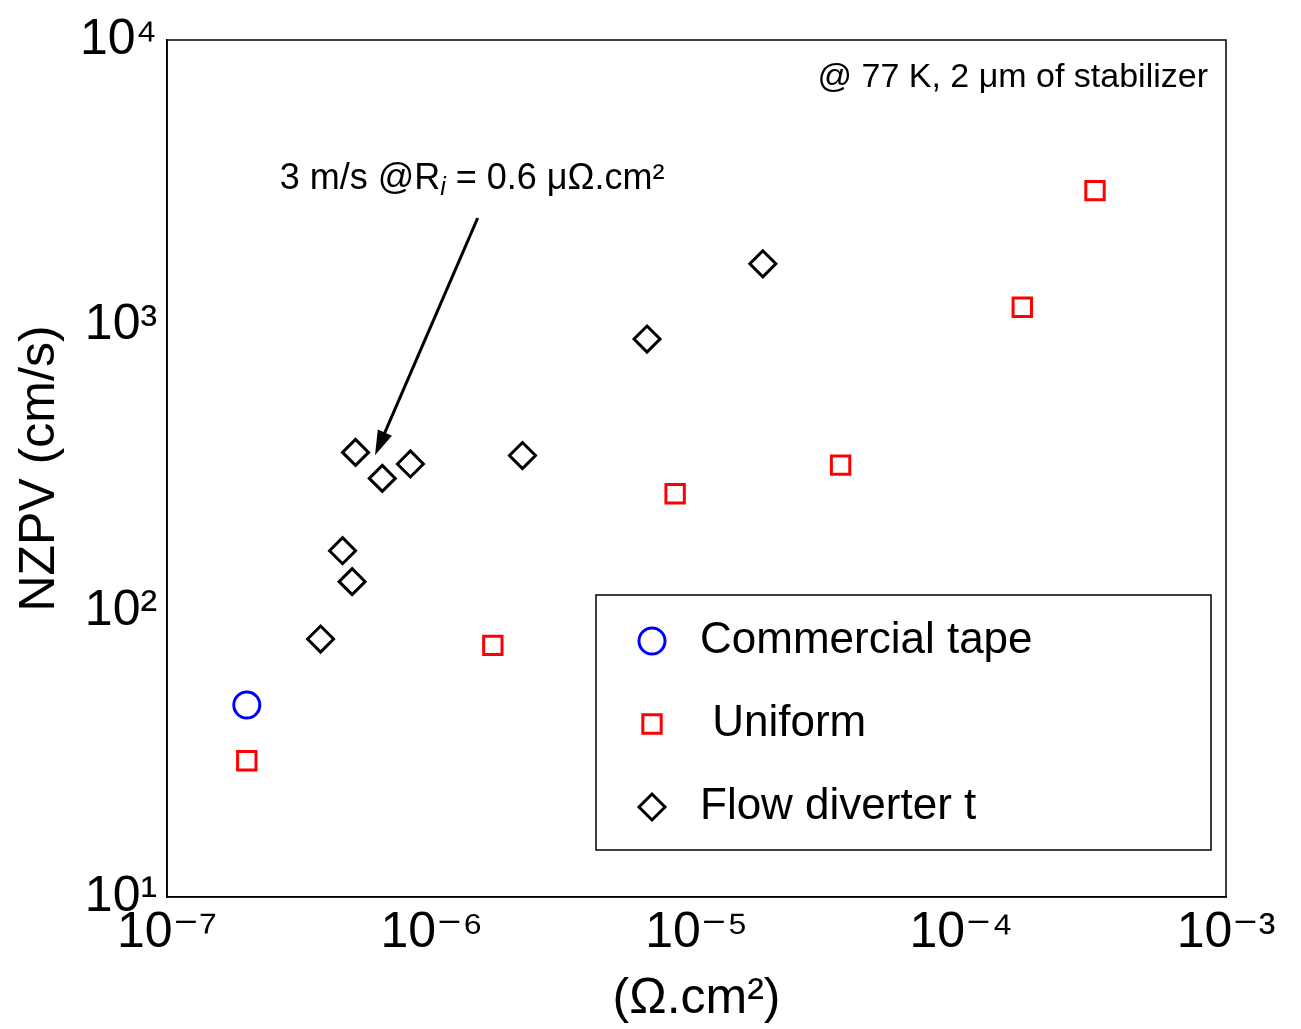 The height and width of the screenshot is (1029, 1301). What do you see at coordinates (696, 995) in the screenshot?
I see `x-axis-title: (Ω.cm²)` at bounding box center [696, 995].